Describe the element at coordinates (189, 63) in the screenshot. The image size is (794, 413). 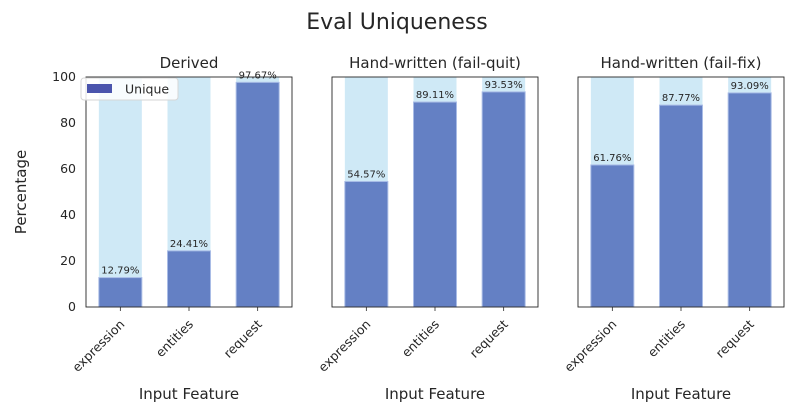
I see `panel-title: Derived` at that location.